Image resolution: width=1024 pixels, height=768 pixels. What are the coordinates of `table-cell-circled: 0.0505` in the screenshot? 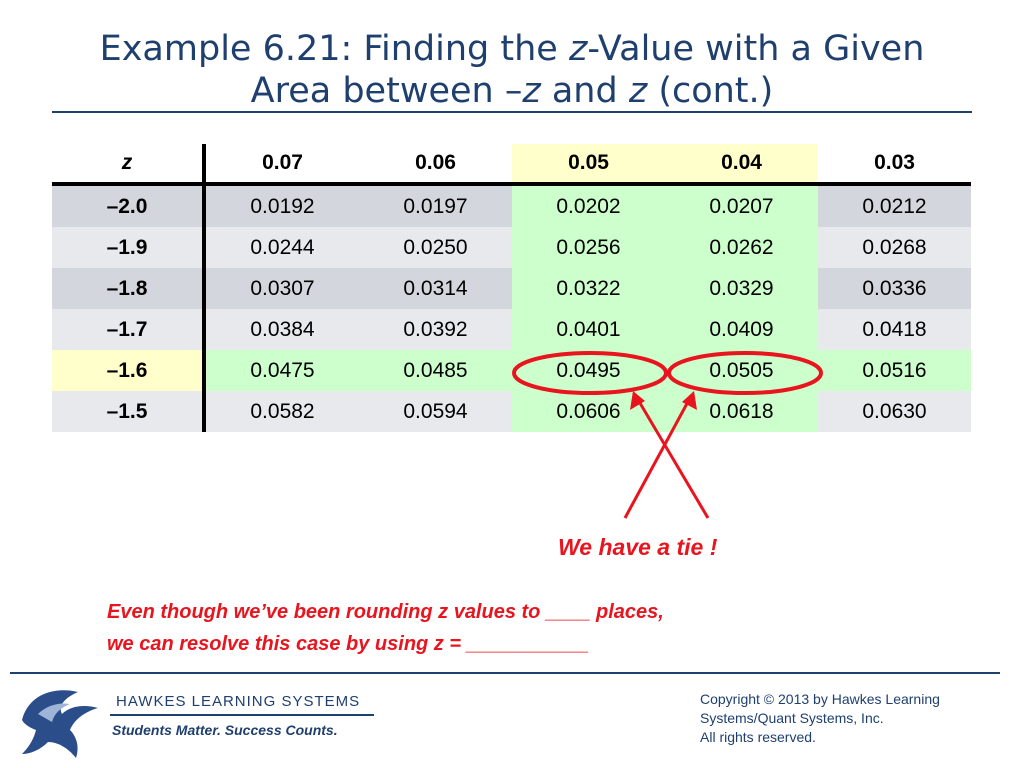 It's located at (741, 370).